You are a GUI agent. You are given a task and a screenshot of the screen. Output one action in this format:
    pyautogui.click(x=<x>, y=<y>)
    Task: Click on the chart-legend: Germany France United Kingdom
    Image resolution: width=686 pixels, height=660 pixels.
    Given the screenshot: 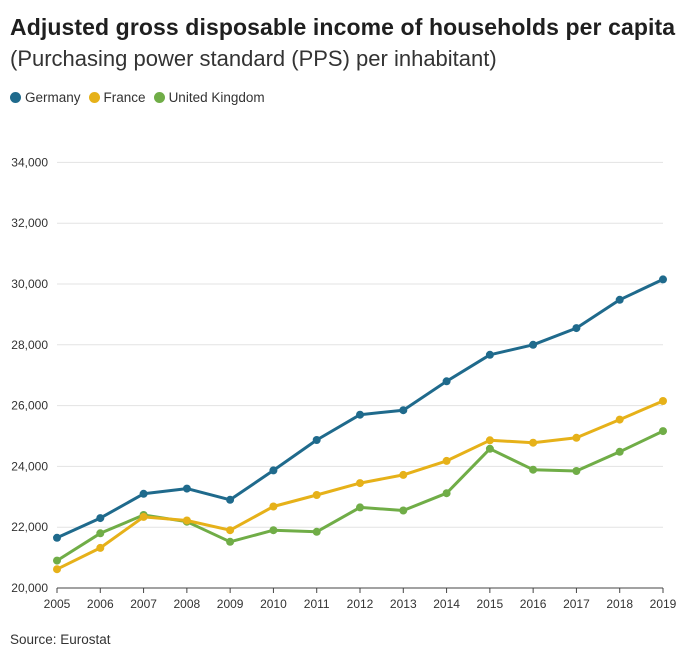 What is the action you would take?
    pyautogui.click(x=141, y=97)
    